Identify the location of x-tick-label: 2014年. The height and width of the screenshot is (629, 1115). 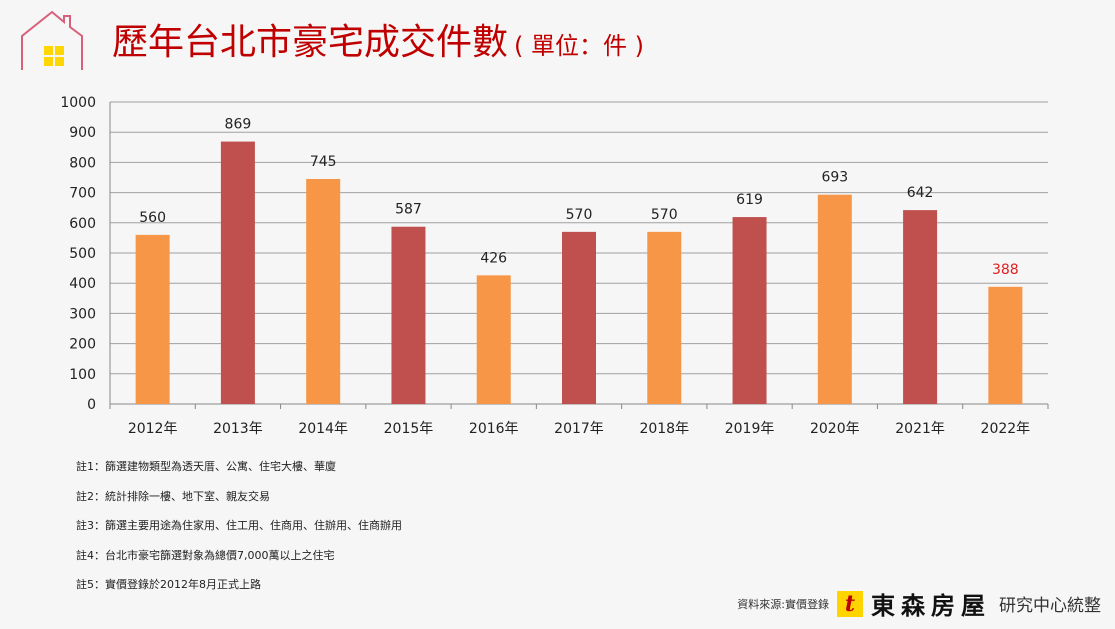
(323, 429).